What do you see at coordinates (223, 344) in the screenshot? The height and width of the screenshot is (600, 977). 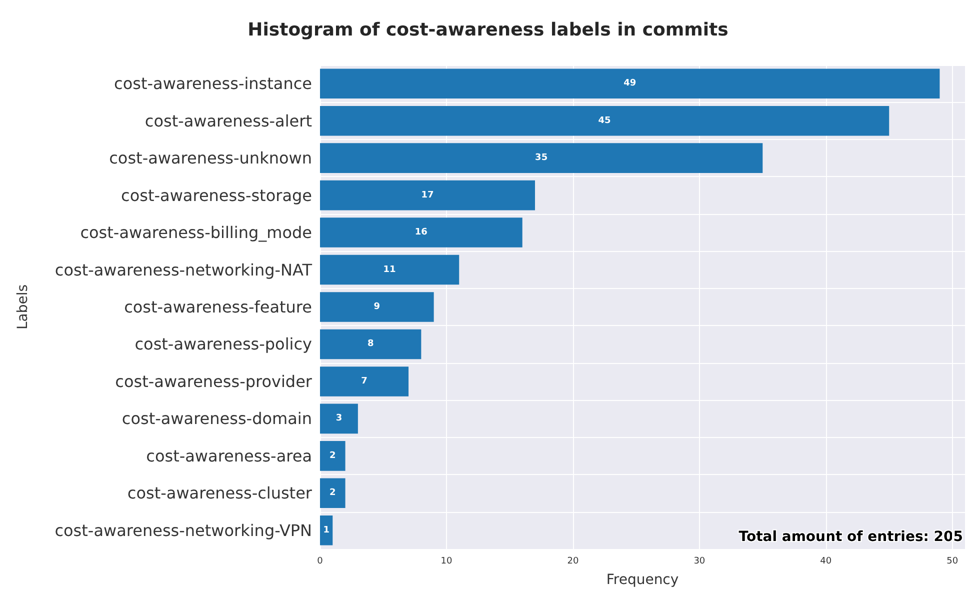 I see `y-tick-label: cost-awareness-policy` at bounding box center [223, 344].